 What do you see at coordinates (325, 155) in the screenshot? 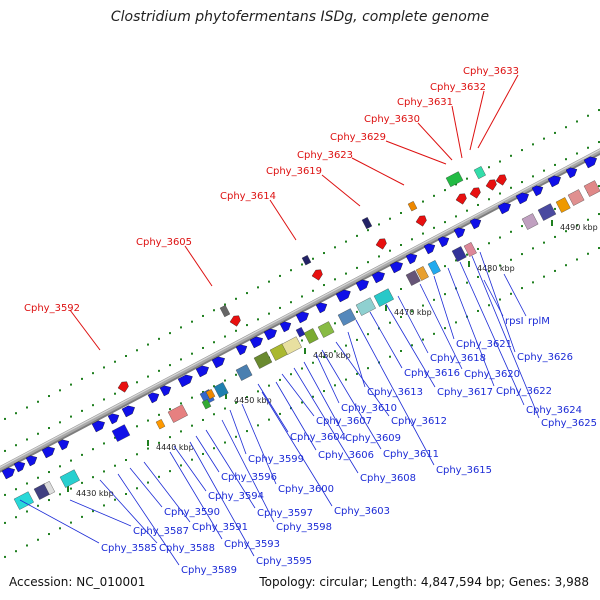
I see `red-gene-label: Cphy_3623` at bounding box center [325, 155].